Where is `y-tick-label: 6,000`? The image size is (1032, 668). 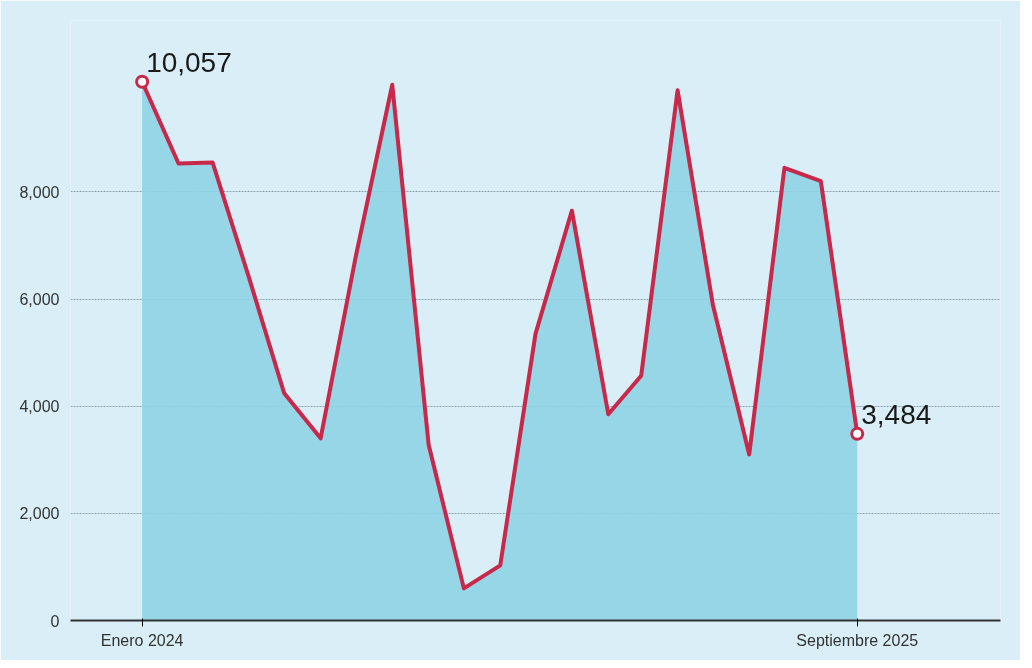
y-tick-label: 6,000 is located at coordinates (39, 300).